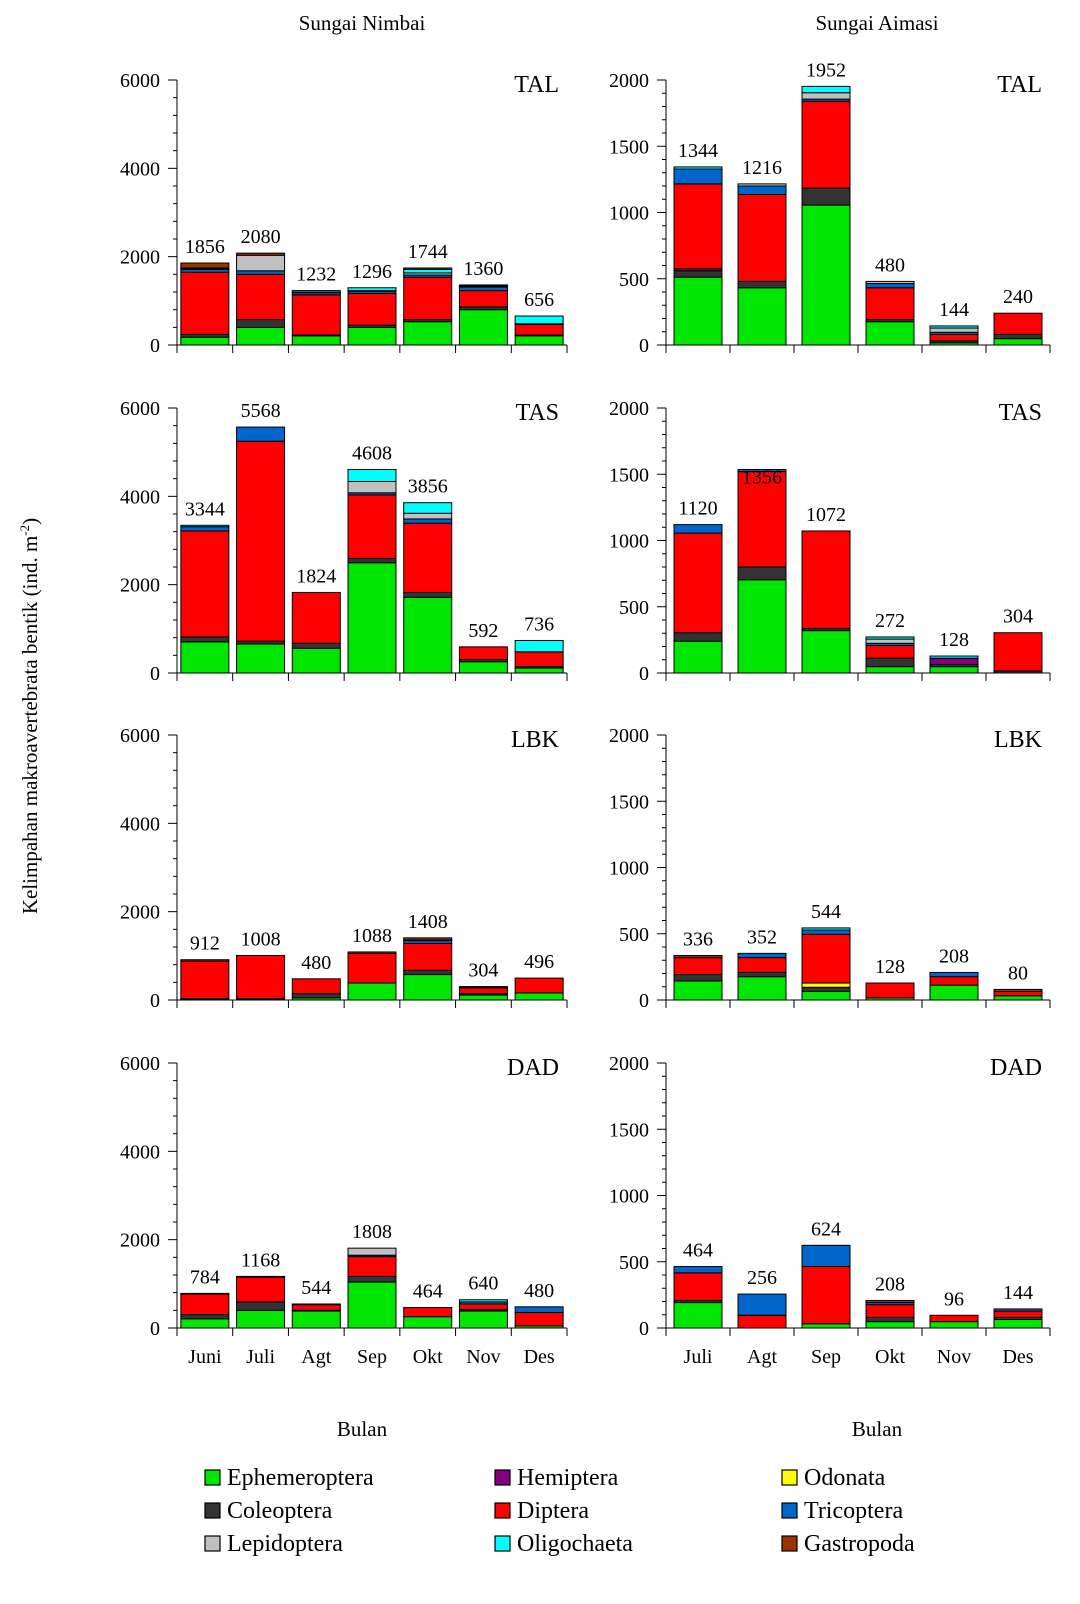 This screenshot has height=1604, width=1080. What do you see at coordinates (698, 939) in the screenshot?
I see `bar-total-label: 336` at bounding box center [698, 939].